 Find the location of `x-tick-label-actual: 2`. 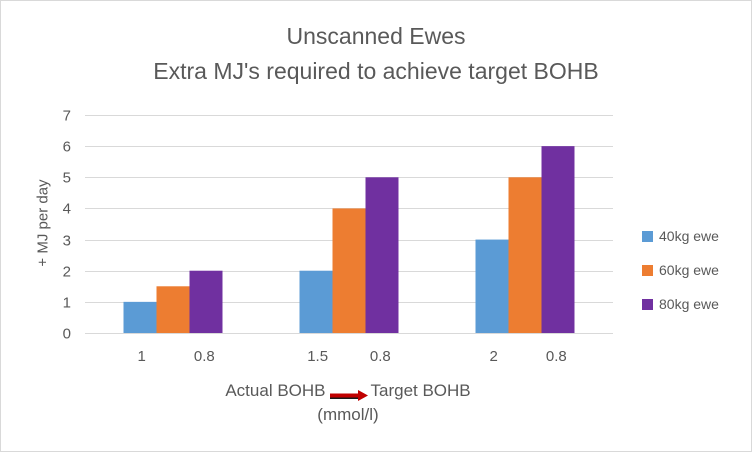

x-tick-label-actual: 2 is located at coordinates (493, 356).